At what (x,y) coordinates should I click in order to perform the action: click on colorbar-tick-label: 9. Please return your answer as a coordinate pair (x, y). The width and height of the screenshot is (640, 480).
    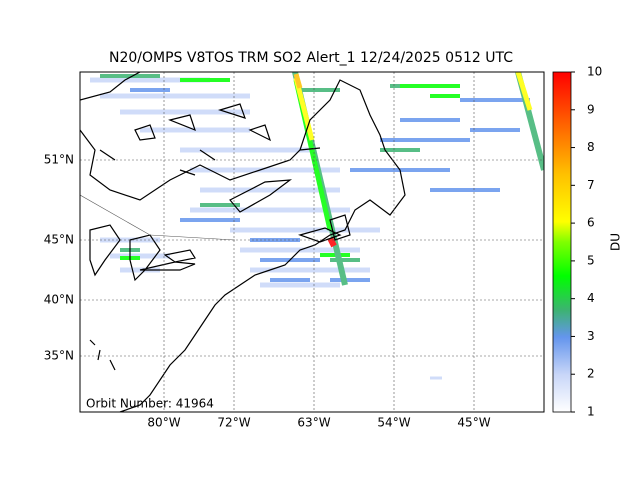
    Looking at the image, I should click on (591, 109).